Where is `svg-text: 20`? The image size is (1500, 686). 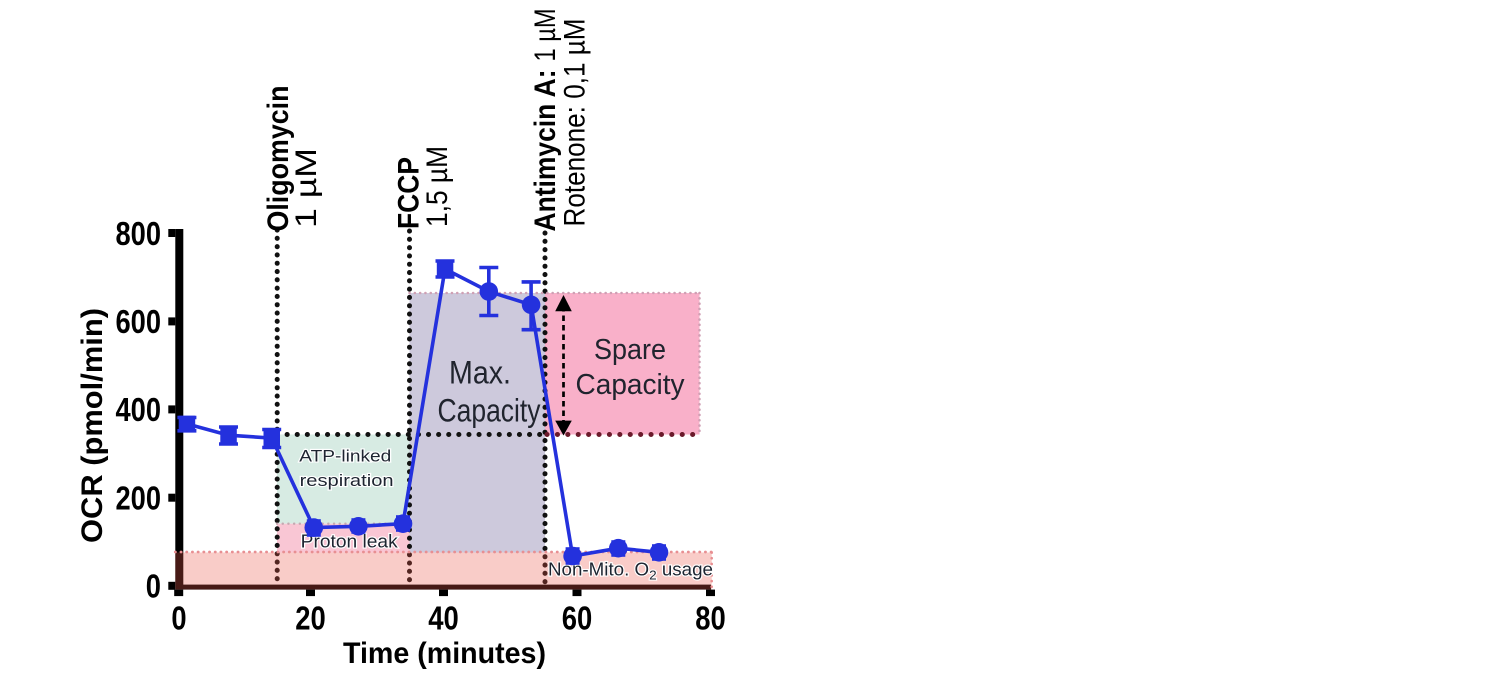
svg-text: 20 is located at coordinates (310, 618).